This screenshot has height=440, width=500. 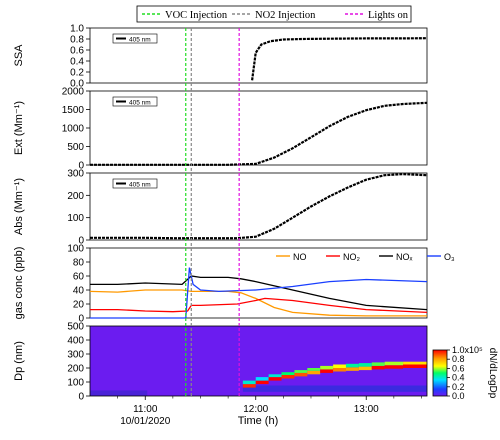 What do you see at coordinates (492, 373) in the screenshot?
I see `colorbar-label: dN/dLogDp` at bounding box center [492, 373].